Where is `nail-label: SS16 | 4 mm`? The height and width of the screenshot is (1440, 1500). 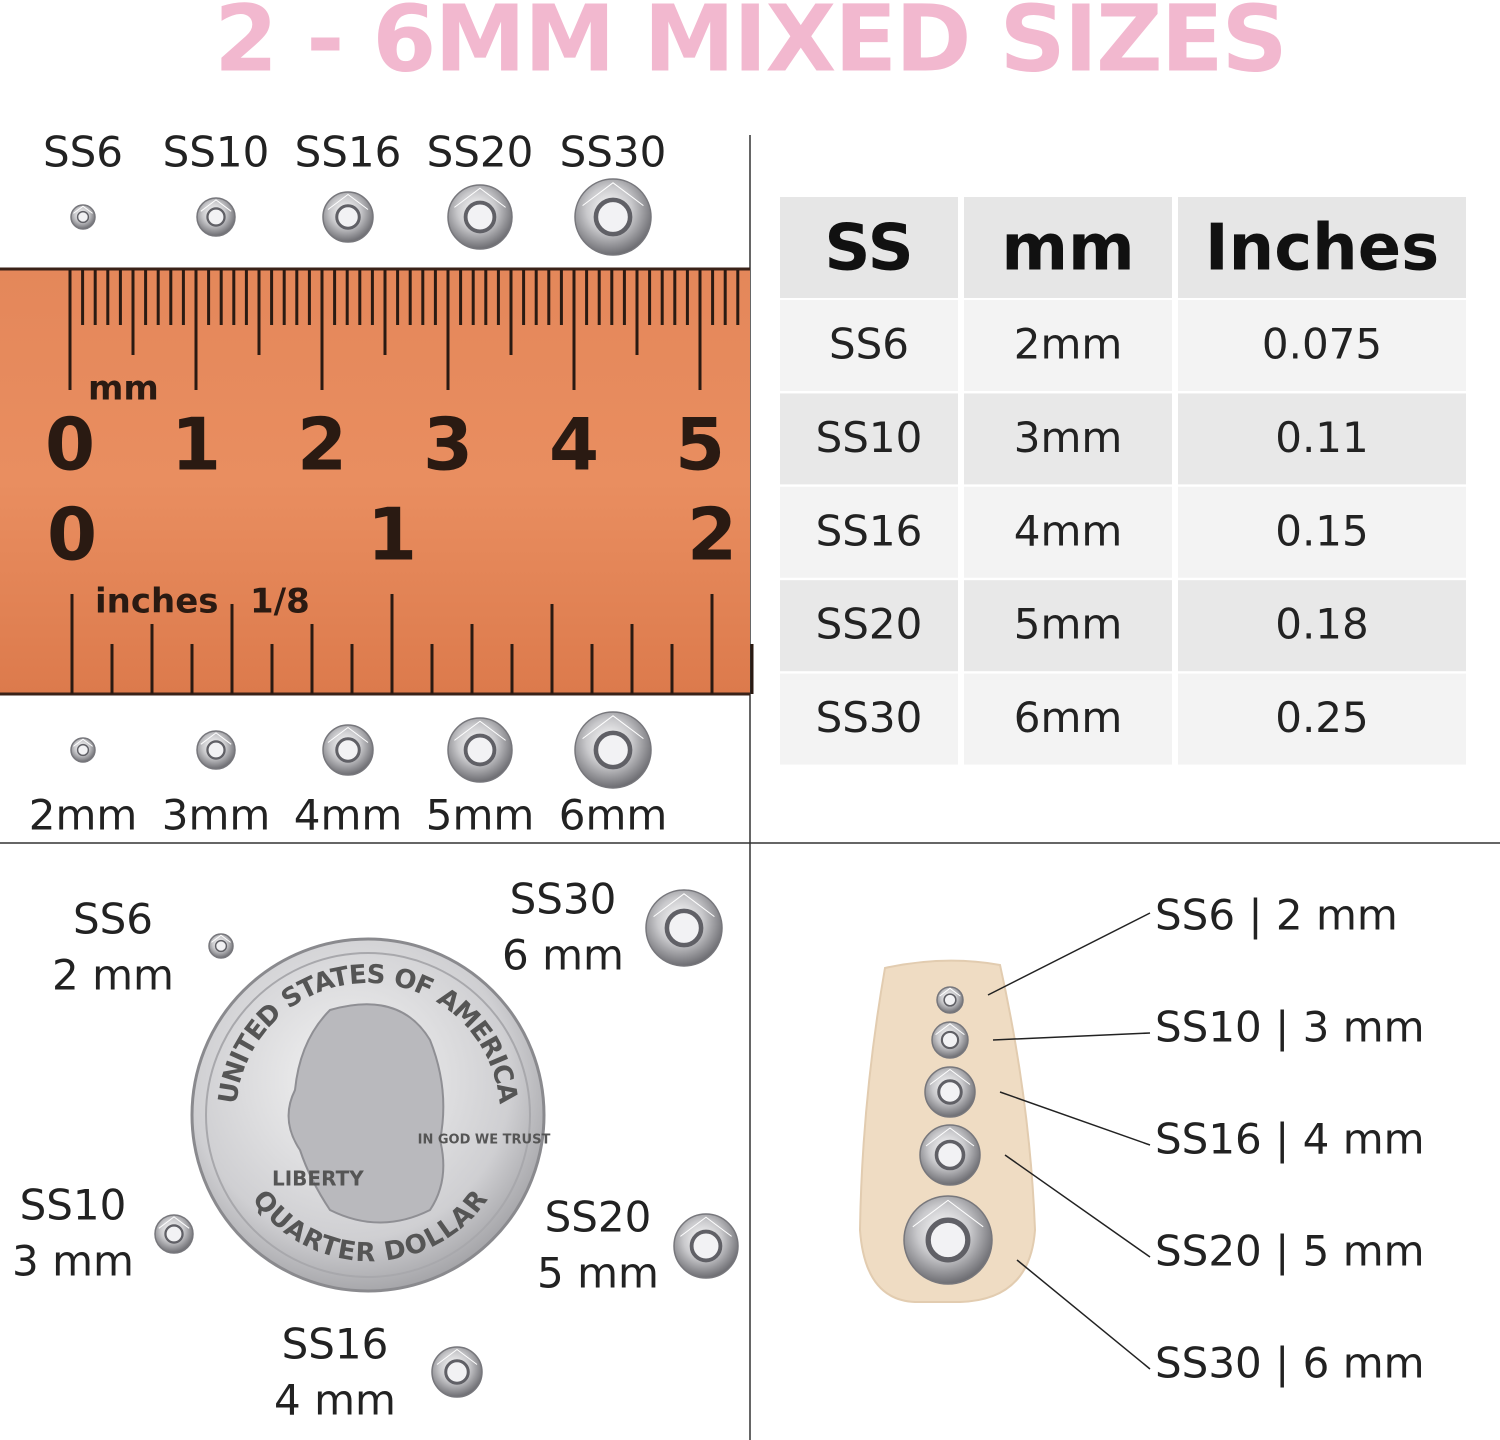 nail-label: SS16 | 4 mm is located at coordinates (1290, 1139).